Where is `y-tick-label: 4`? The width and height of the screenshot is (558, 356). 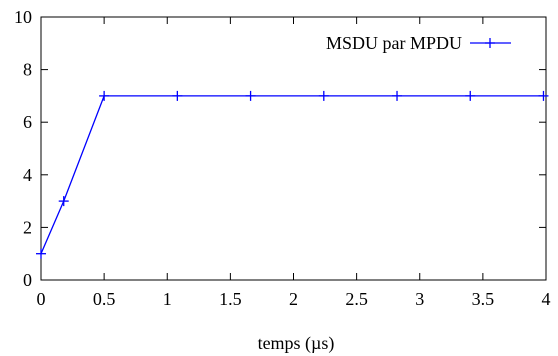
y-tick-label: 4 is located at coordinates (27, 175).